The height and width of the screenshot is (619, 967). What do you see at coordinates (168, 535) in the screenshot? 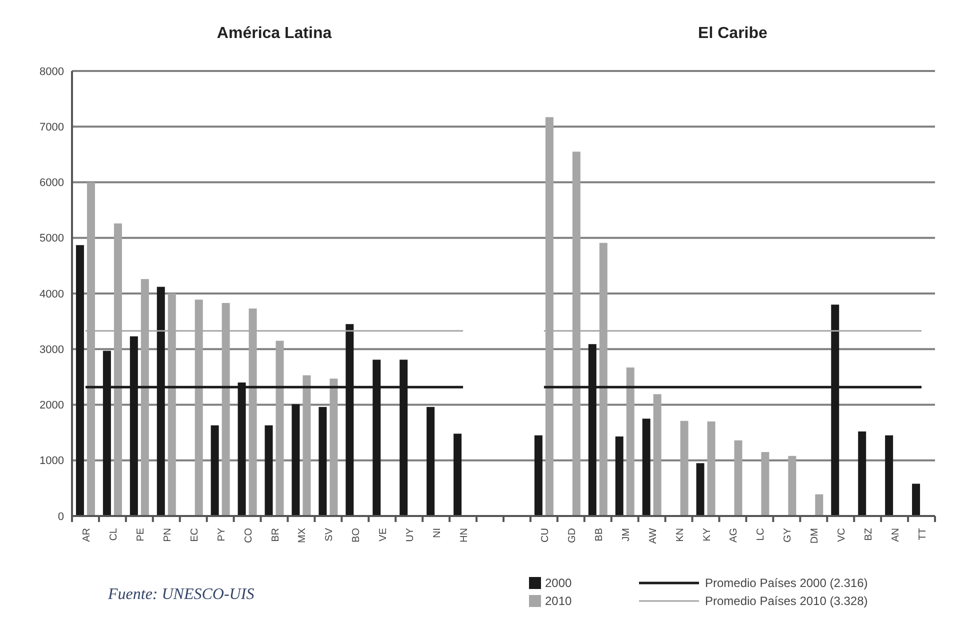
I see `x-tick-label: PN` at bounding box center [168, 535].